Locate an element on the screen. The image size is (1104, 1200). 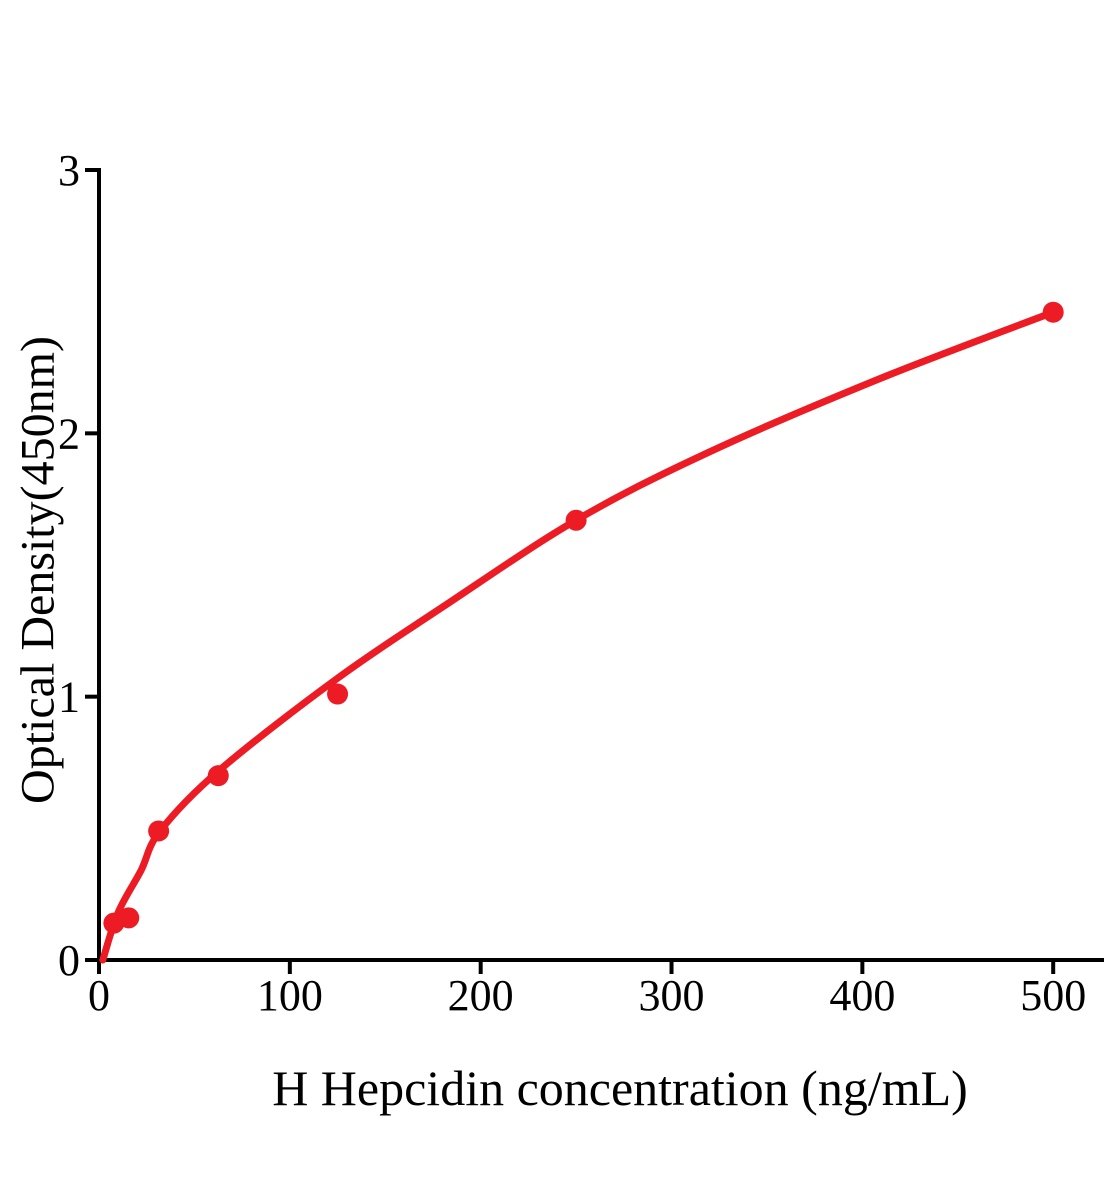
y-tick-label: 2 is located at coordinates (69, 433).